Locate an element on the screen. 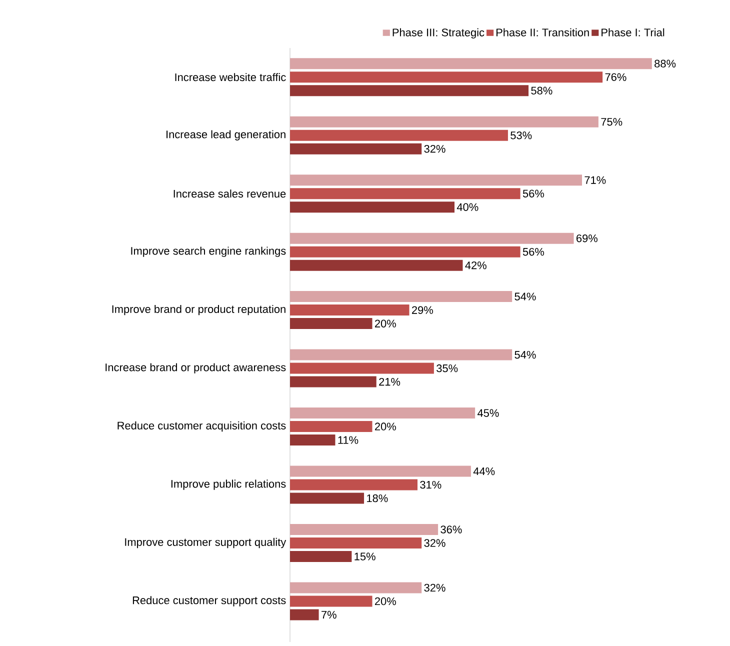 The image size is (730, 646). data-label: 36% is located at coordinates (451, 530).